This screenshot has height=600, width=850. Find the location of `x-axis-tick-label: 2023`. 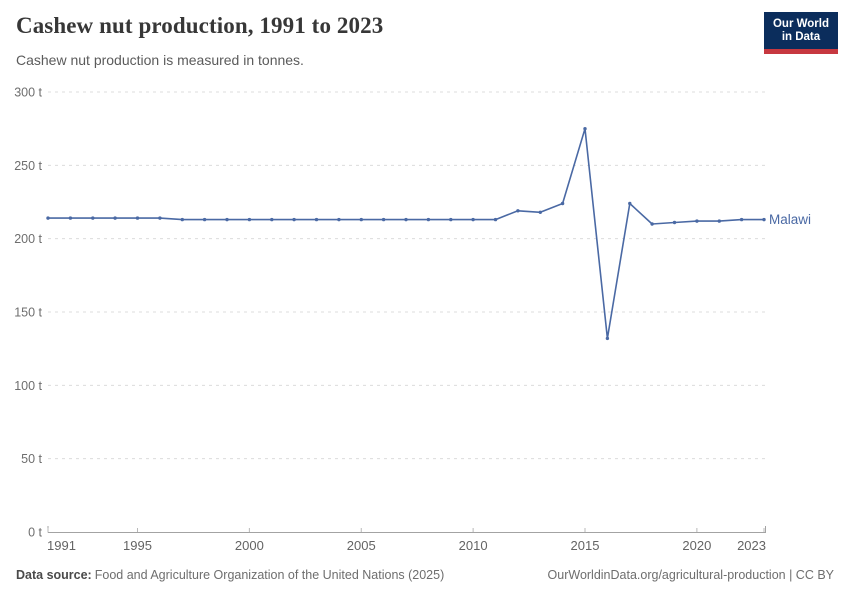

x-axis-tick-label: 2023 is located at coordinates (751, 545).